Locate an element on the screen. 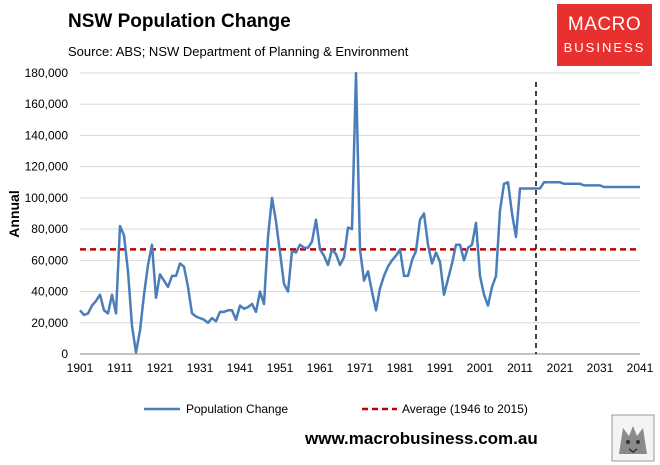  x-tick-label: 1941 is located at coordinates (240, 368).